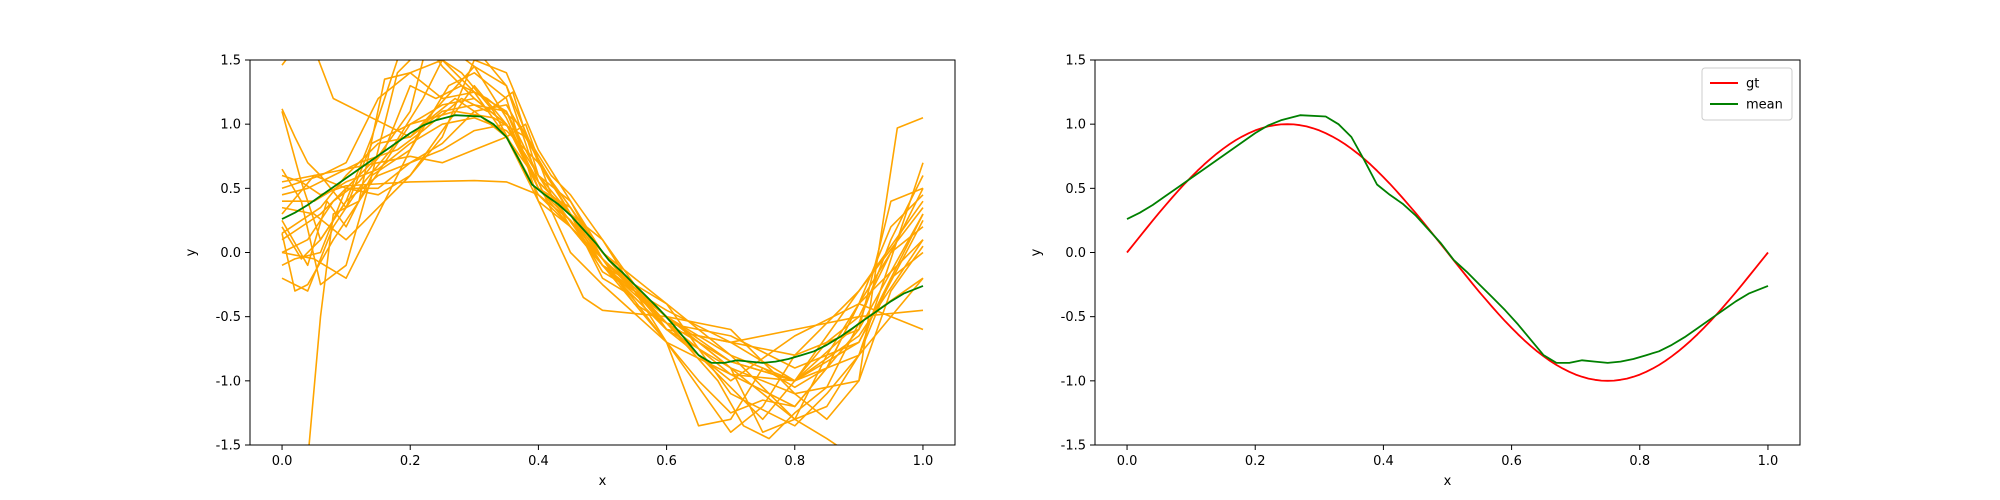  I want to click on legend-label-gt: gt, so click(1752, 84).